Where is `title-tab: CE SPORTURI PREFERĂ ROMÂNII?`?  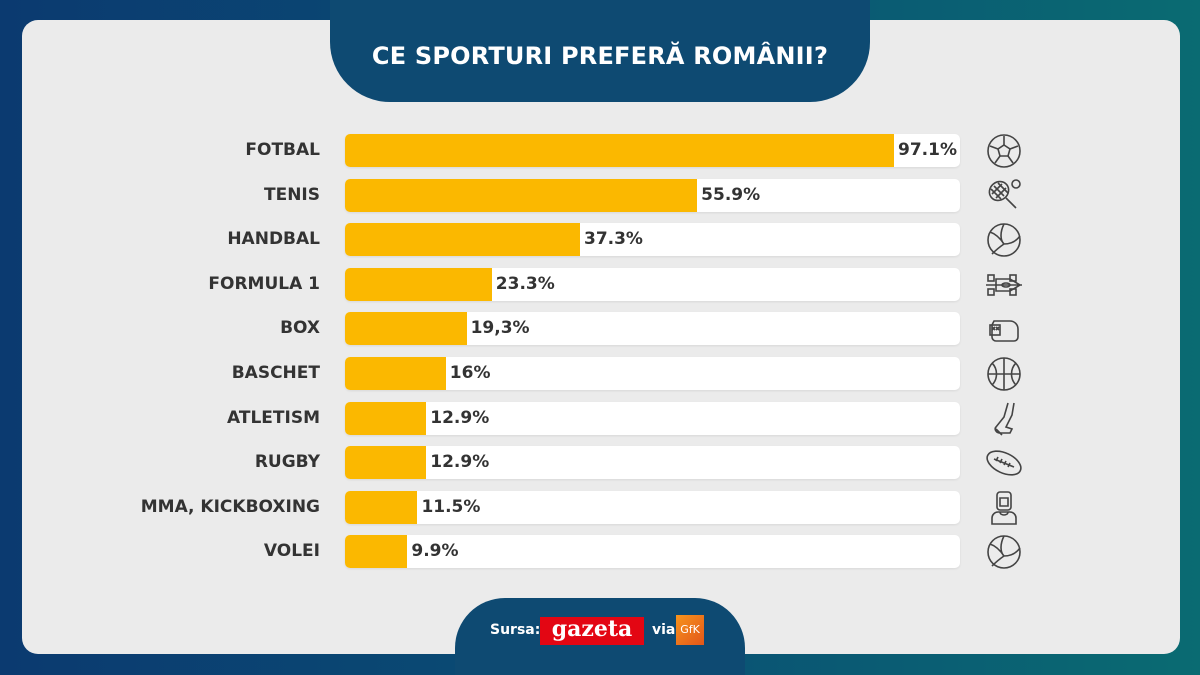
title-tab: CE SPORTURI PREFERĂ ROMÂNII? is located at coordinates (600, 51).